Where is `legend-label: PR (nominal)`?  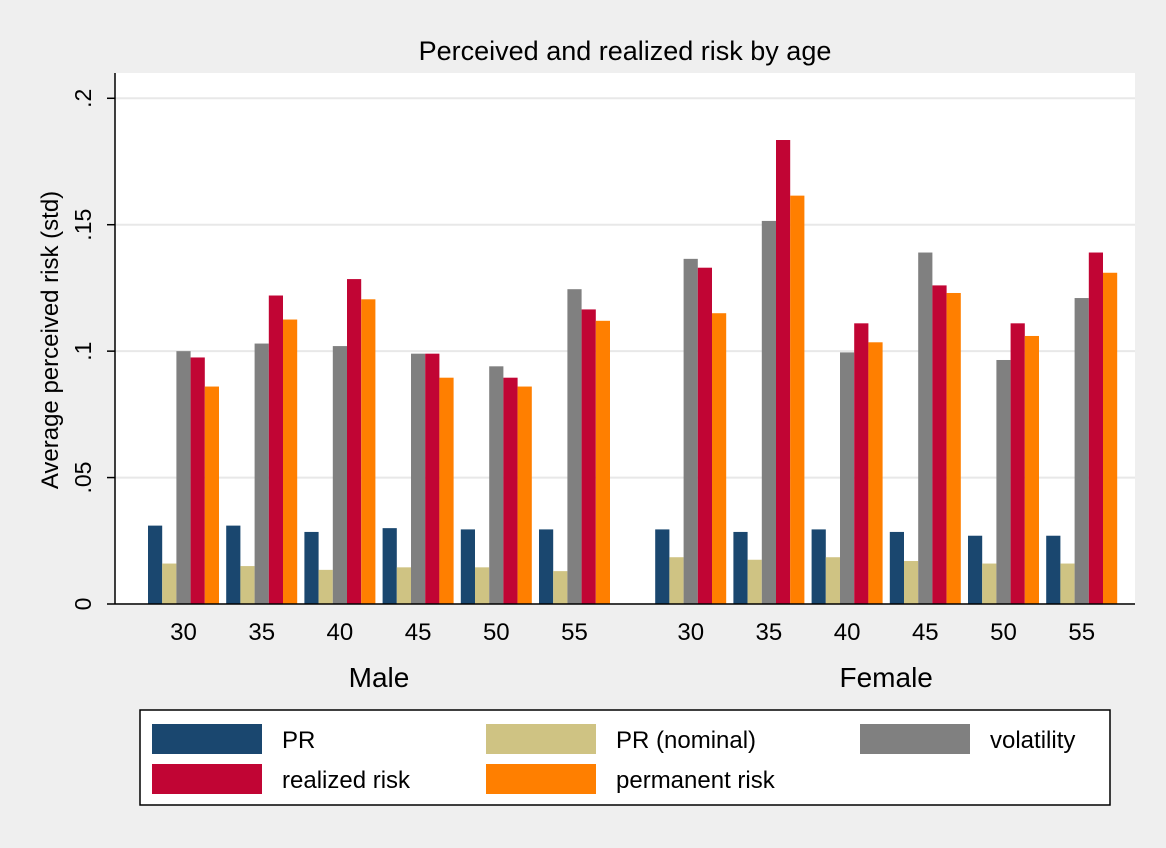 legend-label: PR (nominal) is located at coordinates (686, 740).